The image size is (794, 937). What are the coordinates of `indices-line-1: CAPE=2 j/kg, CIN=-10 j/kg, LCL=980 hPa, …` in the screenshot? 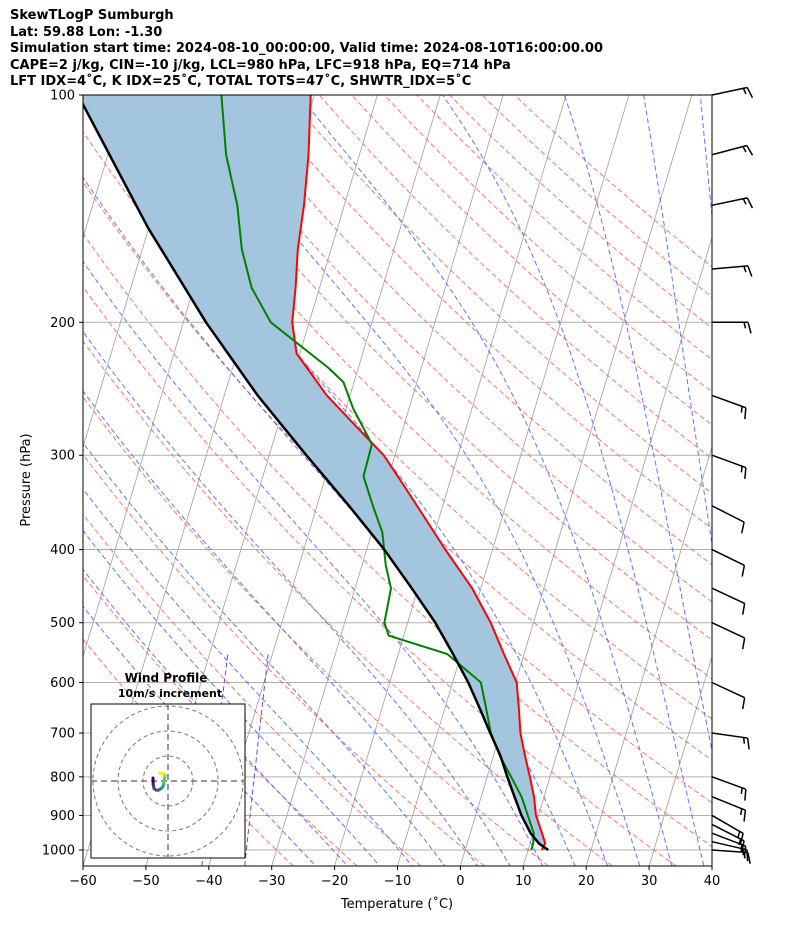 It's located at (260, 65).